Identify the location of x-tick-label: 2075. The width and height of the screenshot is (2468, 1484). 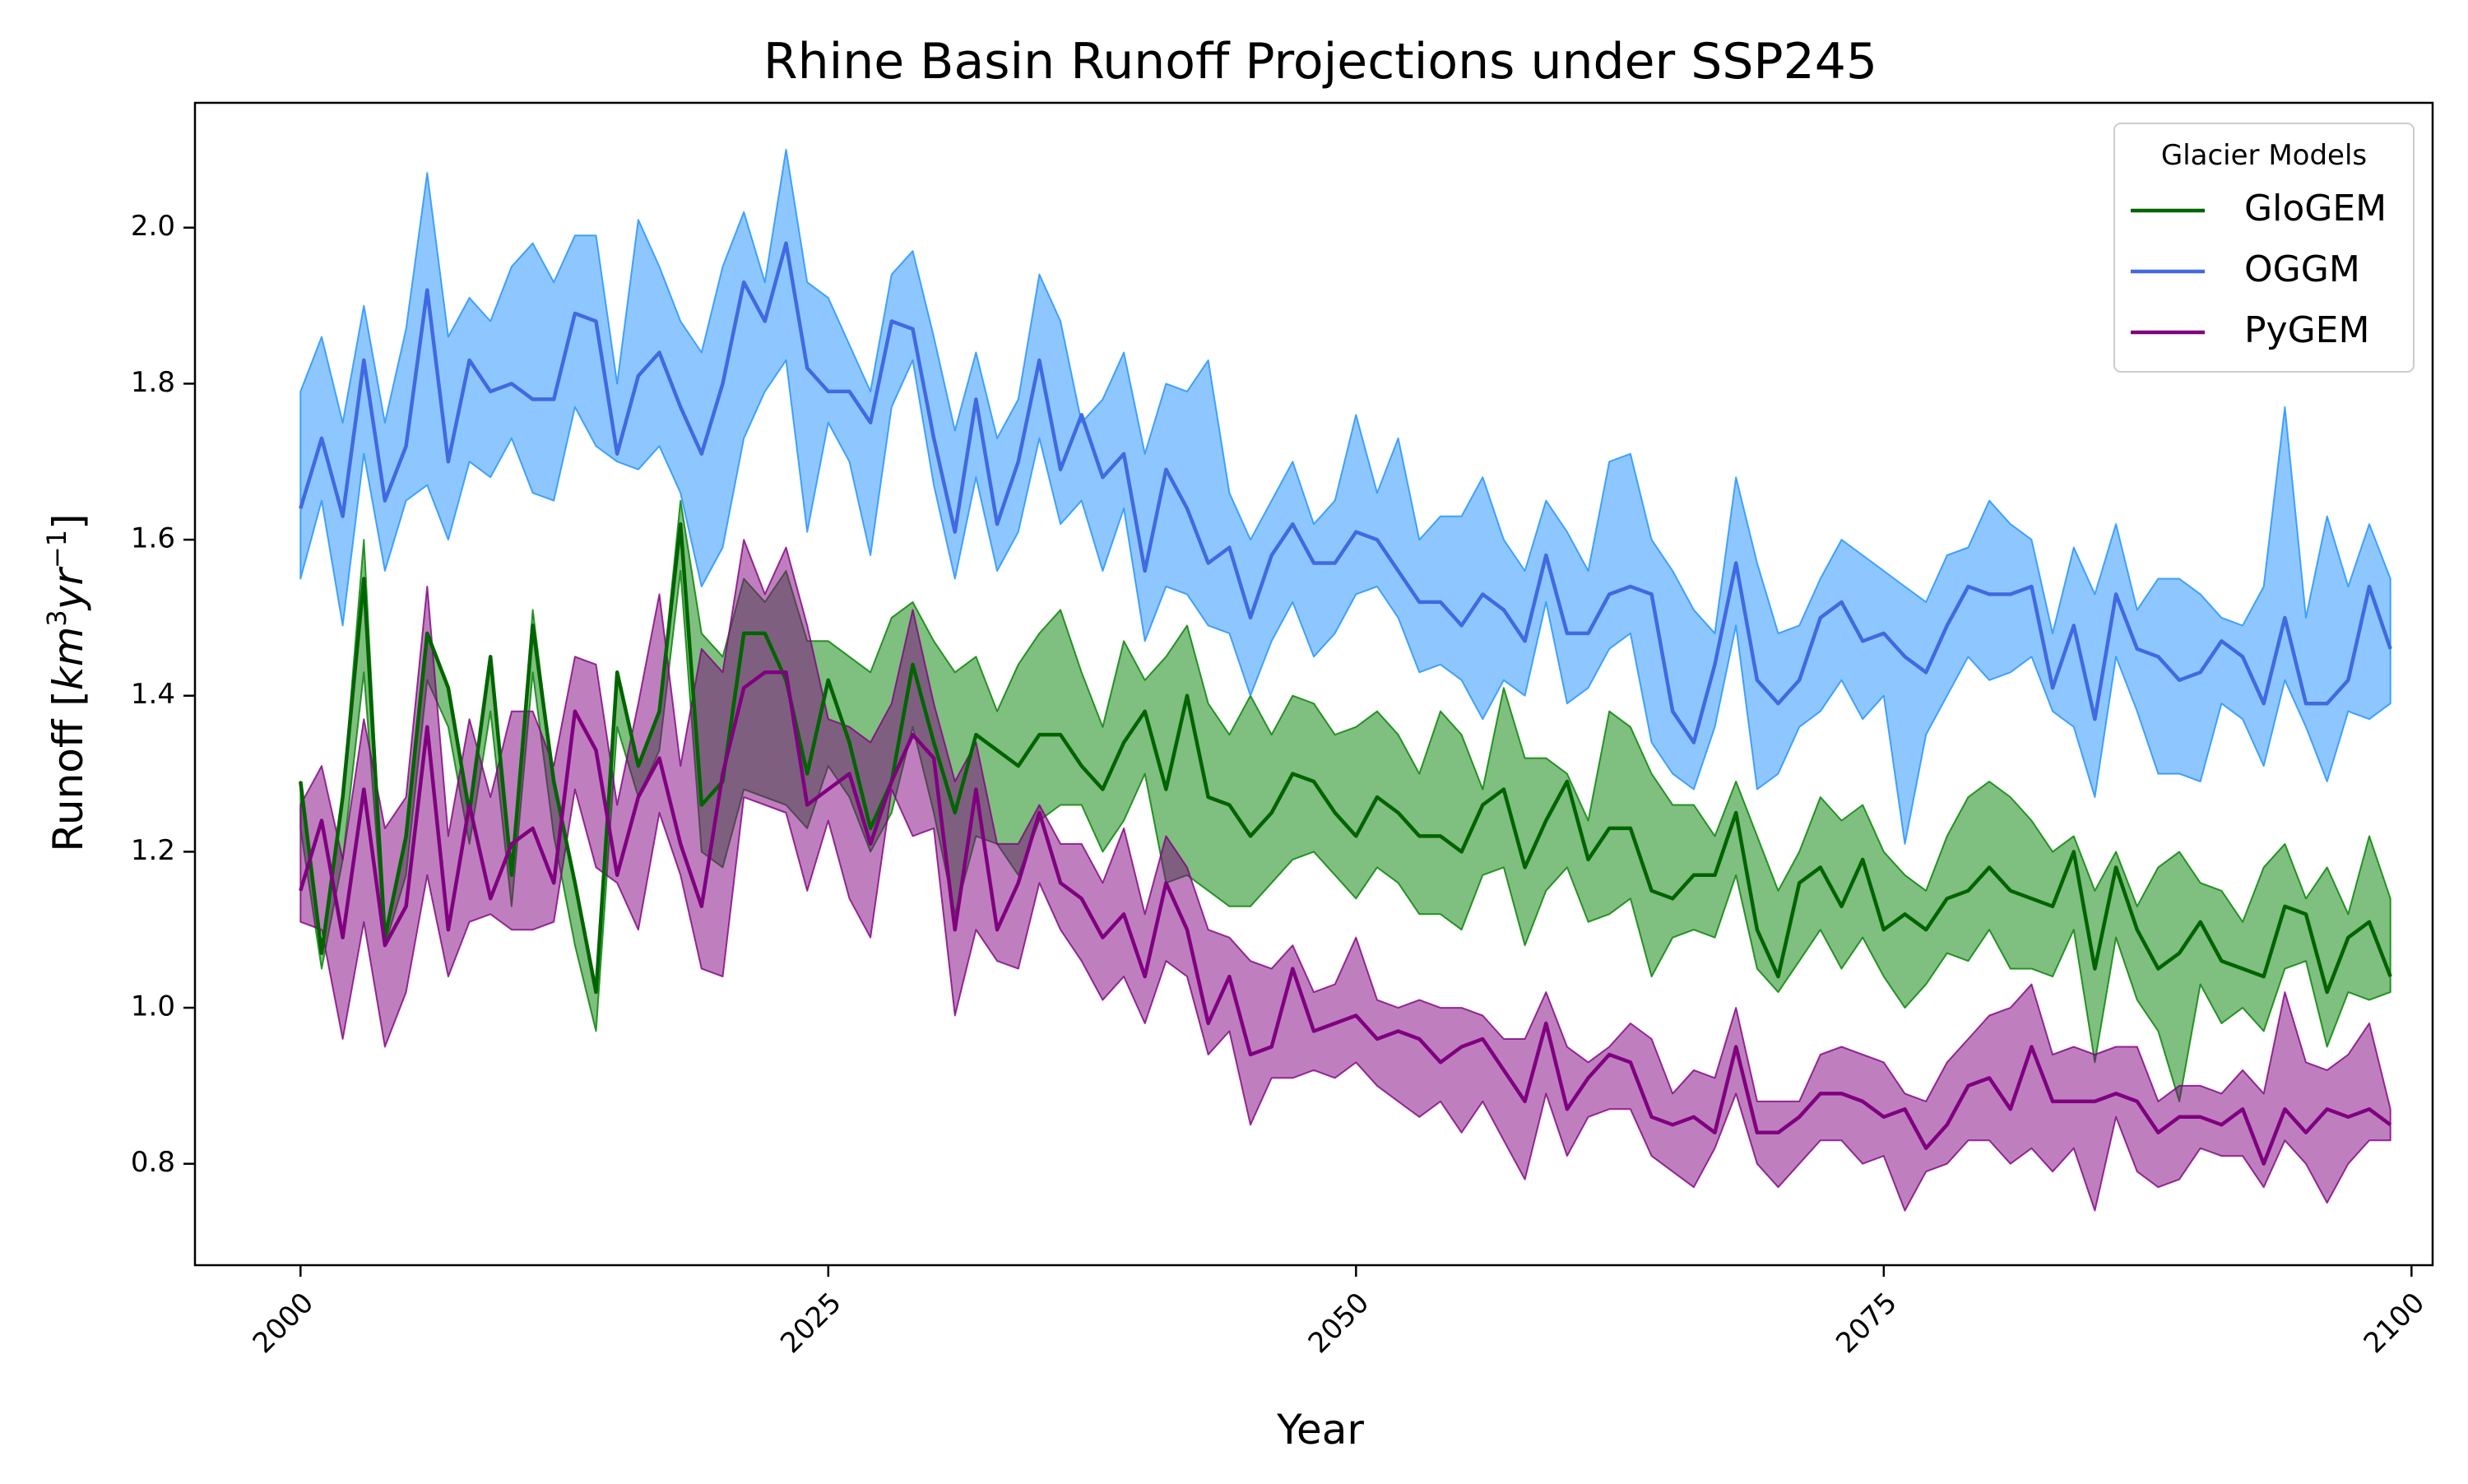
(1866, 1323).